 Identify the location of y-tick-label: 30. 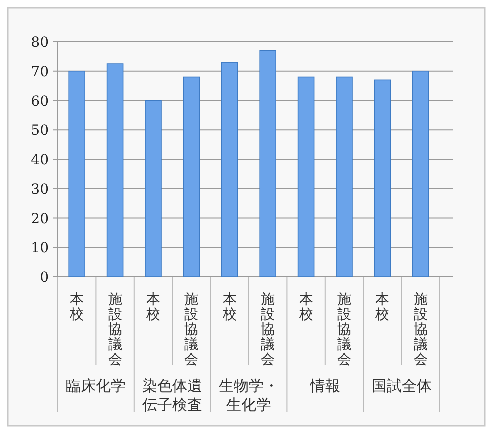
(40, 190).